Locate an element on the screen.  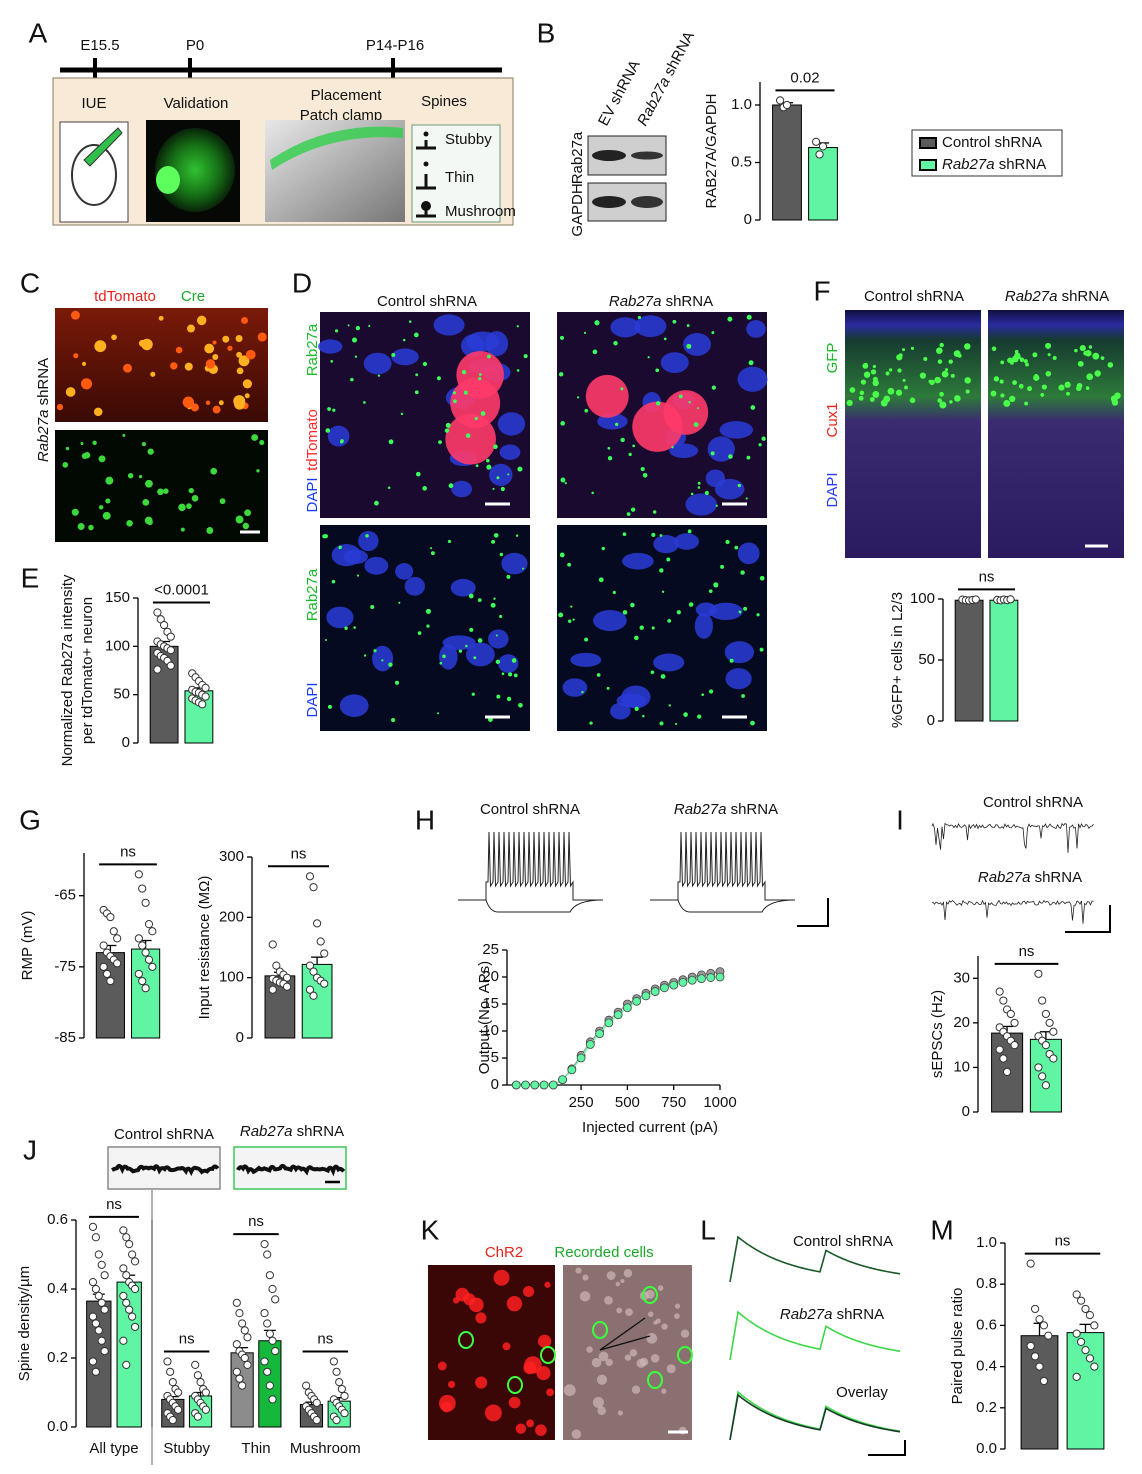
text-part: shRNA is located at coordinates (318, 1131).